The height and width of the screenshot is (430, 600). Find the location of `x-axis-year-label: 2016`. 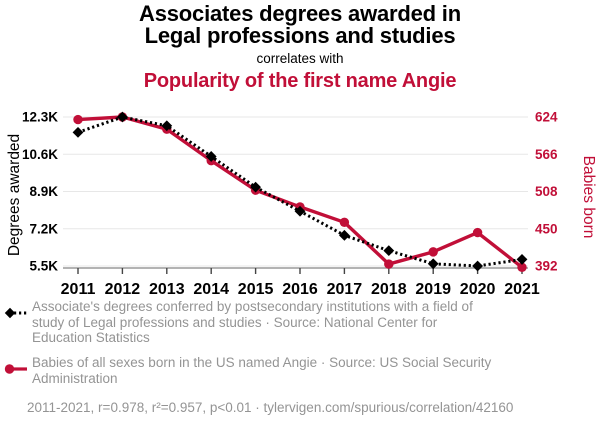

x-axis-year-label: 2016 is located at coordinates (300, 289).